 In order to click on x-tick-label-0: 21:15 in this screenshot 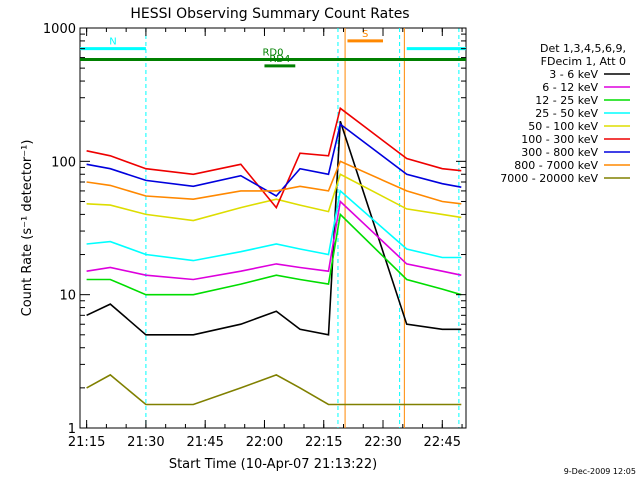, I will do `click(86, 442)`.